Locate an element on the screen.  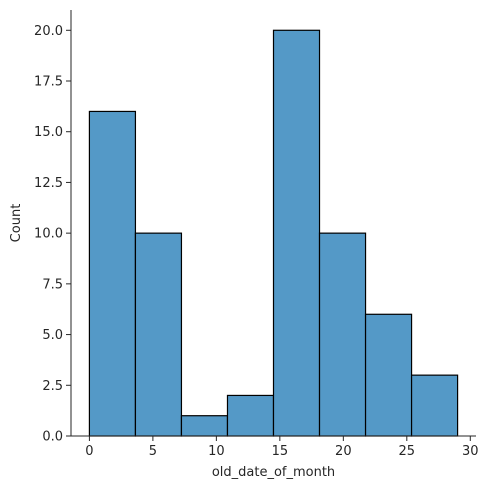
x-tick-label: 20 is located at coordinates (343, 451).